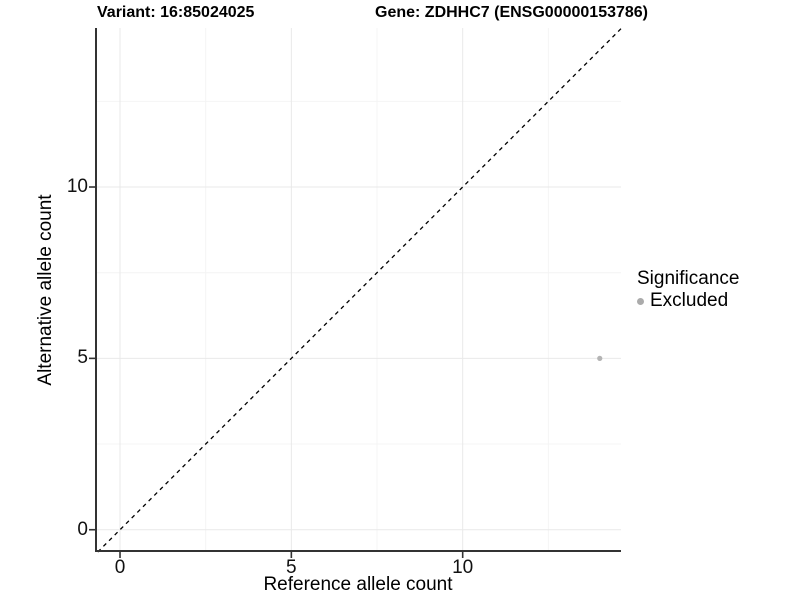 This screenshot has width=800, height=600. I want to click on y-tick-label: 0, so click(82, 529).